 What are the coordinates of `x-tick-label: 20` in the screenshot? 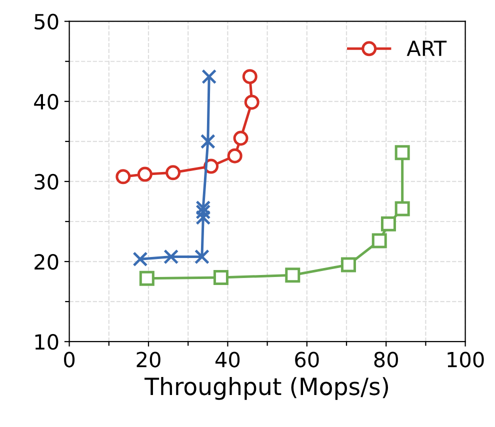 It's located at (148, 360).